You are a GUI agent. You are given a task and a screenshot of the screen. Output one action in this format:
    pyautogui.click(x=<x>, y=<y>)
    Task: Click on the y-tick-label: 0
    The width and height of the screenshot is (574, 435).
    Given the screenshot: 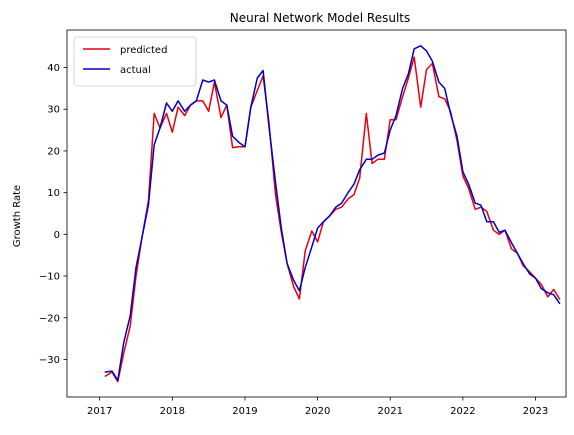 What is the action you would take?
    pyautogui.click(x=57, y=235)
    